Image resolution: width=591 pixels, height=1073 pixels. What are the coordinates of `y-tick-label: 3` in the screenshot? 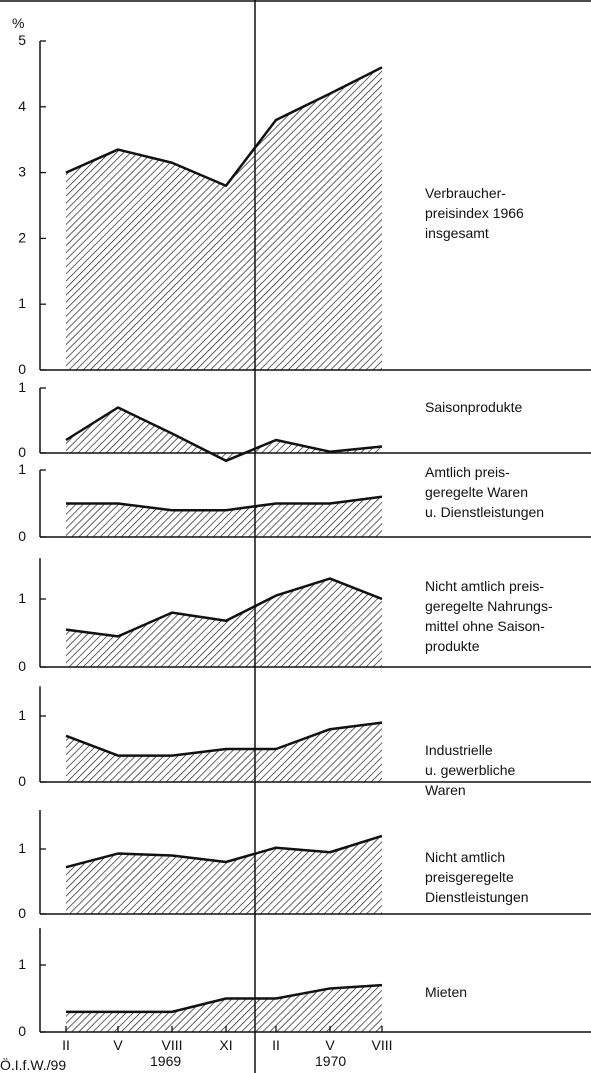 It's located at (22, 172).